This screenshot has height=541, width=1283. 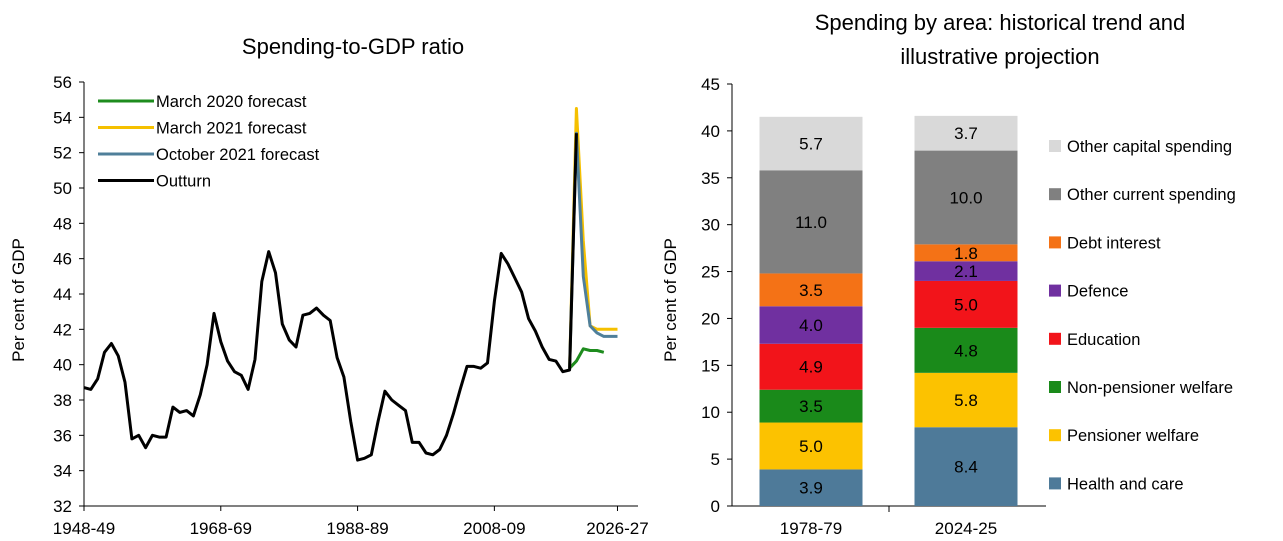 What do you see at coordinates (84, 528) in the screenshot?
I see `left-x-tick-label: 1948-49` at bounding box center [84, 528].